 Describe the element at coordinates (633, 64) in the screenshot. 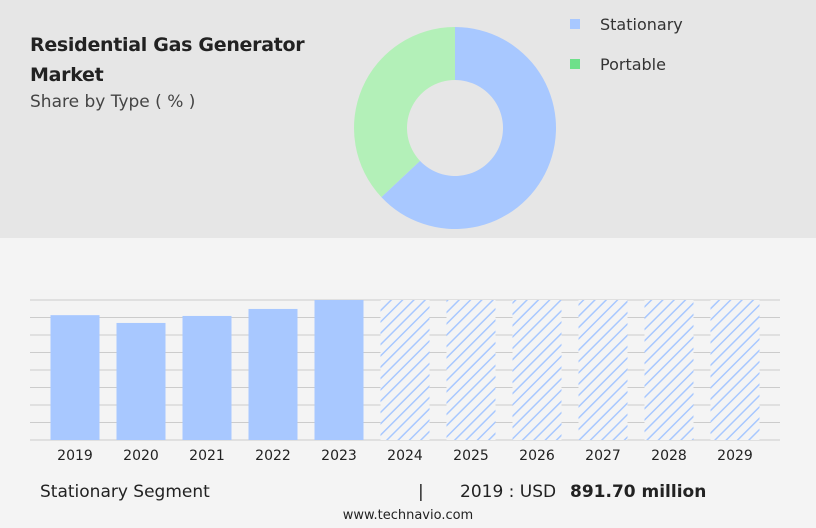

I see `legend-label: Portable` at that location.